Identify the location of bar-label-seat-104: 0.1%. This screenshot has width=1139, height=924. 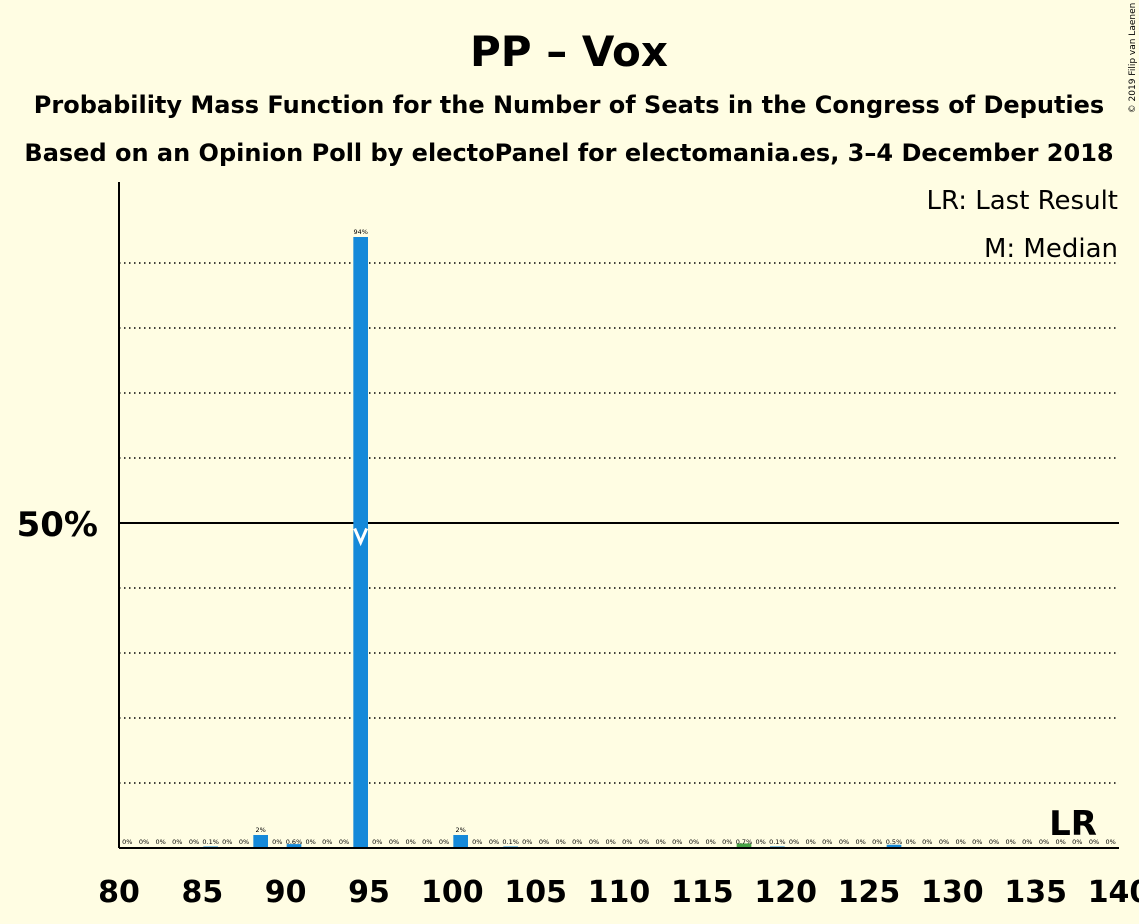
(510, 842).